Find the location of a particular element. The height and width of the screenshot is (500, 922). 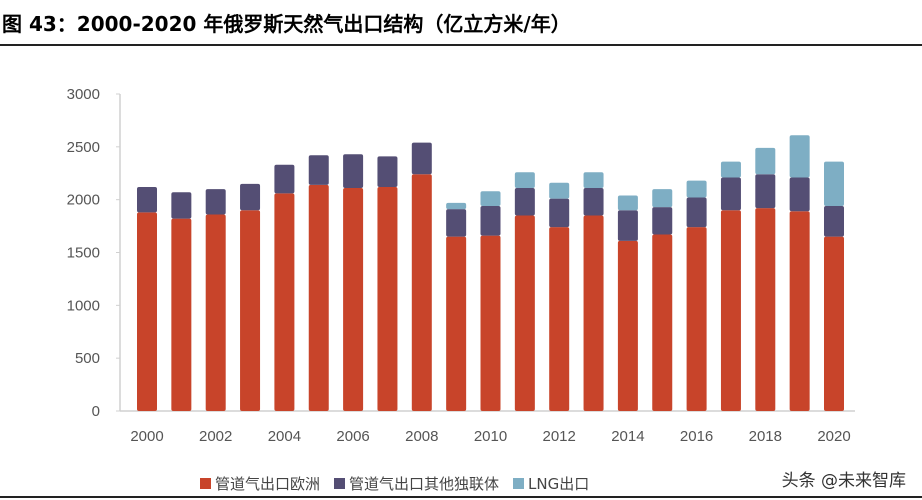

x-tick-label: 2008 is located at coordinates (421, 436).